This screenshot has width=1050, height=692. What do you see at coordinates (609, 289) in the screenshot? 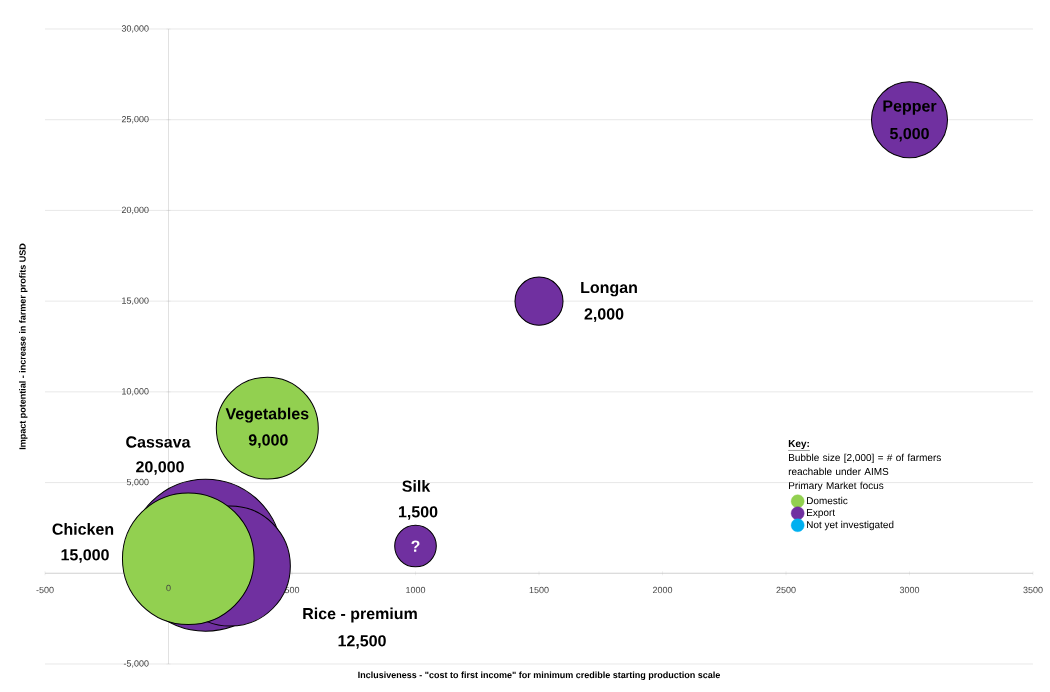
I see `annotation: Longan` at bounding box center [609, 289].